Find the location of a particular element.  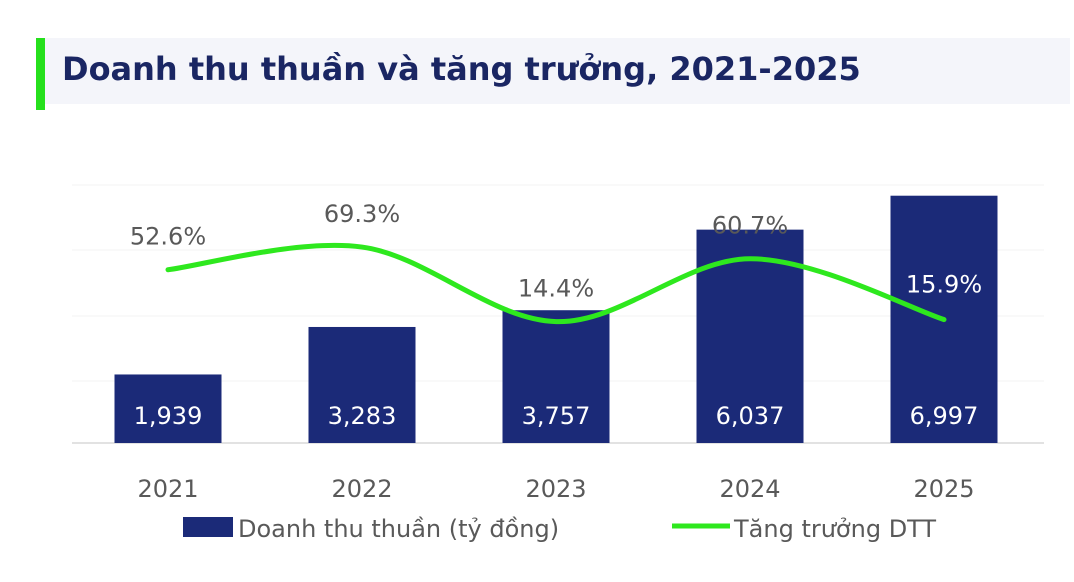

growth-label-2022: 69.3% is located at coordinates (362, 214).